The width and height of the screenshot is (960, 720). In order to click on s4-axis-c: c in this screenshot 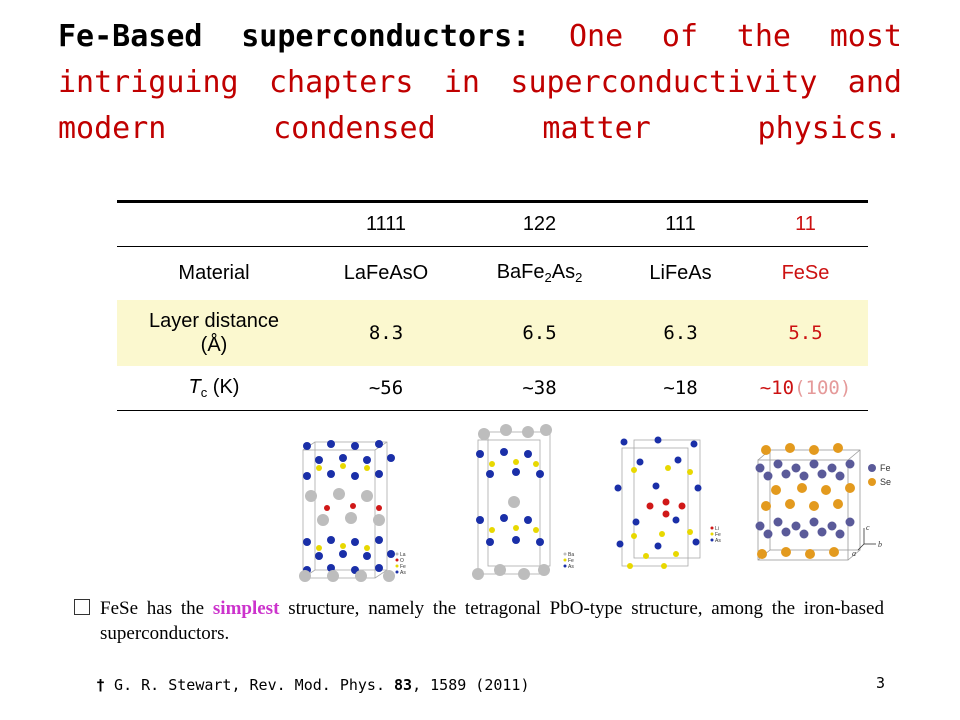, I will do `click(868, 527)`.